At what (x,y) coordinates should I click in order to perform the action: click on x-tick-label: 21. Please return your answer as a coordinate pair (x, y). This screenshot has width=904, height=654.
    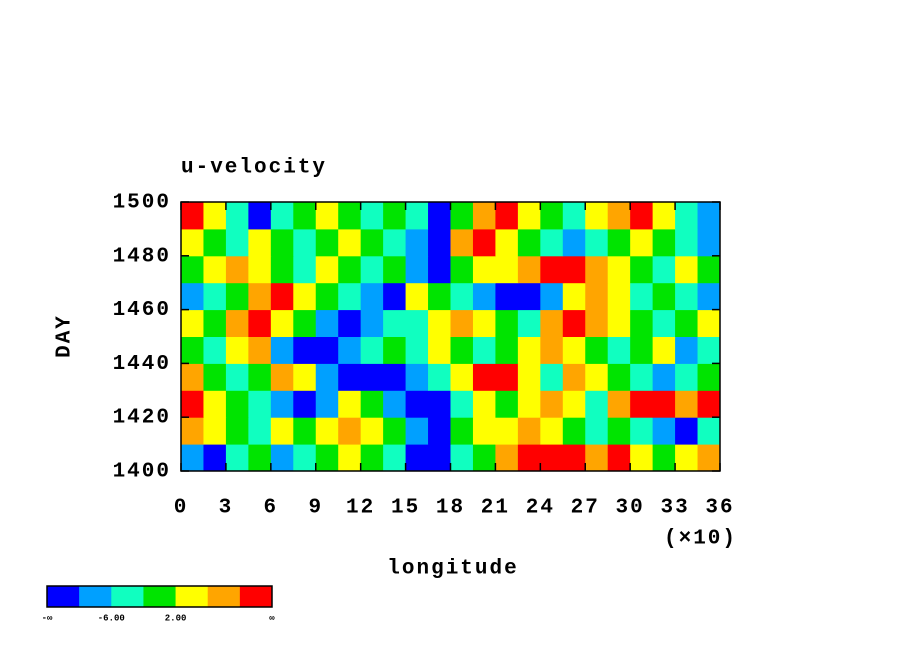
    Looking at the image, I should click on (495, 508).